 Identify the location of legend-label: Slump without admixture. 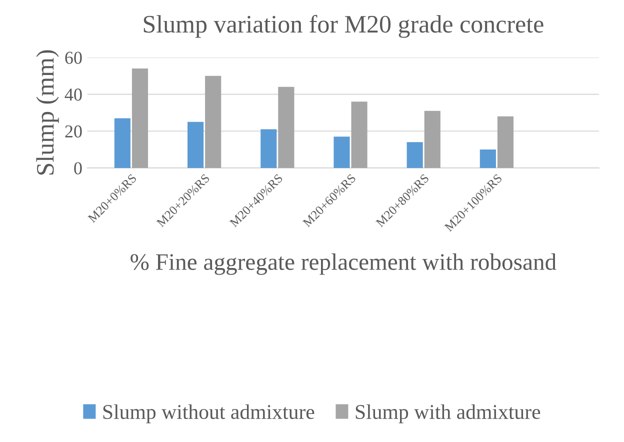
(208, 414).